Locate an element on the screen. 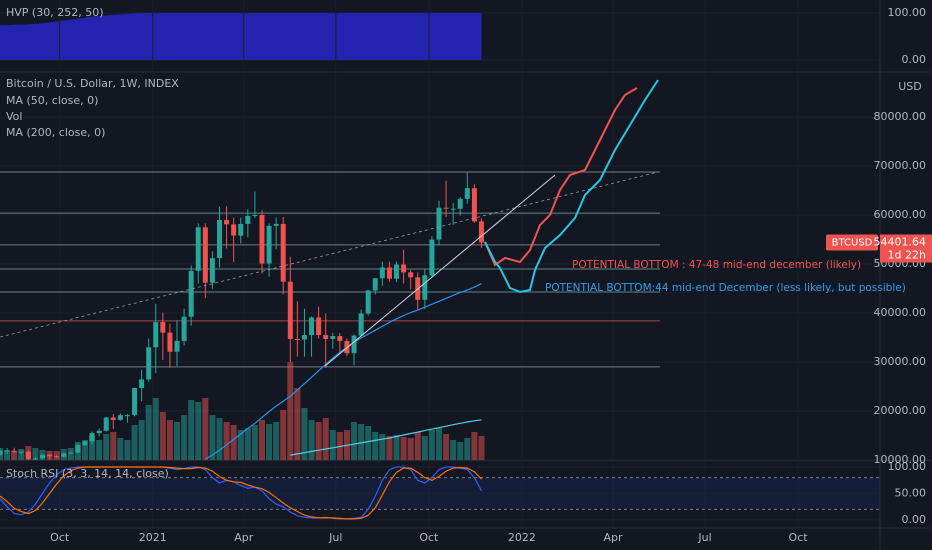 The height and width of the screenshot is (550, 932). y-tick-label: 60000.00 is located at coordinates (900, 214).